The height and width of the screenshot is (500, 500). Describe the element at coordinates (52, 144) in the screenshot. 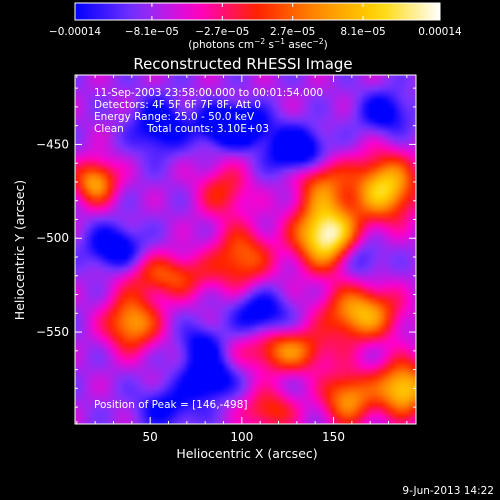

I see `y-tick-label: −450` at that location.